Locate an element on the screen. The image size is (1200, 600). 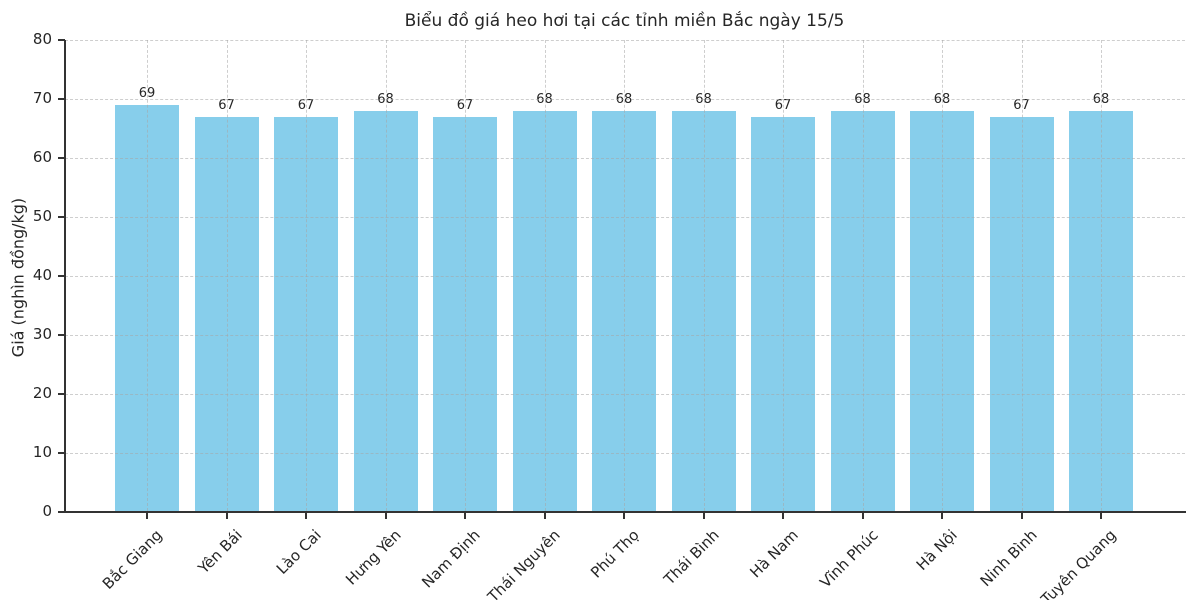
y-tick-label: 40 is located at coordinates (42, 275).